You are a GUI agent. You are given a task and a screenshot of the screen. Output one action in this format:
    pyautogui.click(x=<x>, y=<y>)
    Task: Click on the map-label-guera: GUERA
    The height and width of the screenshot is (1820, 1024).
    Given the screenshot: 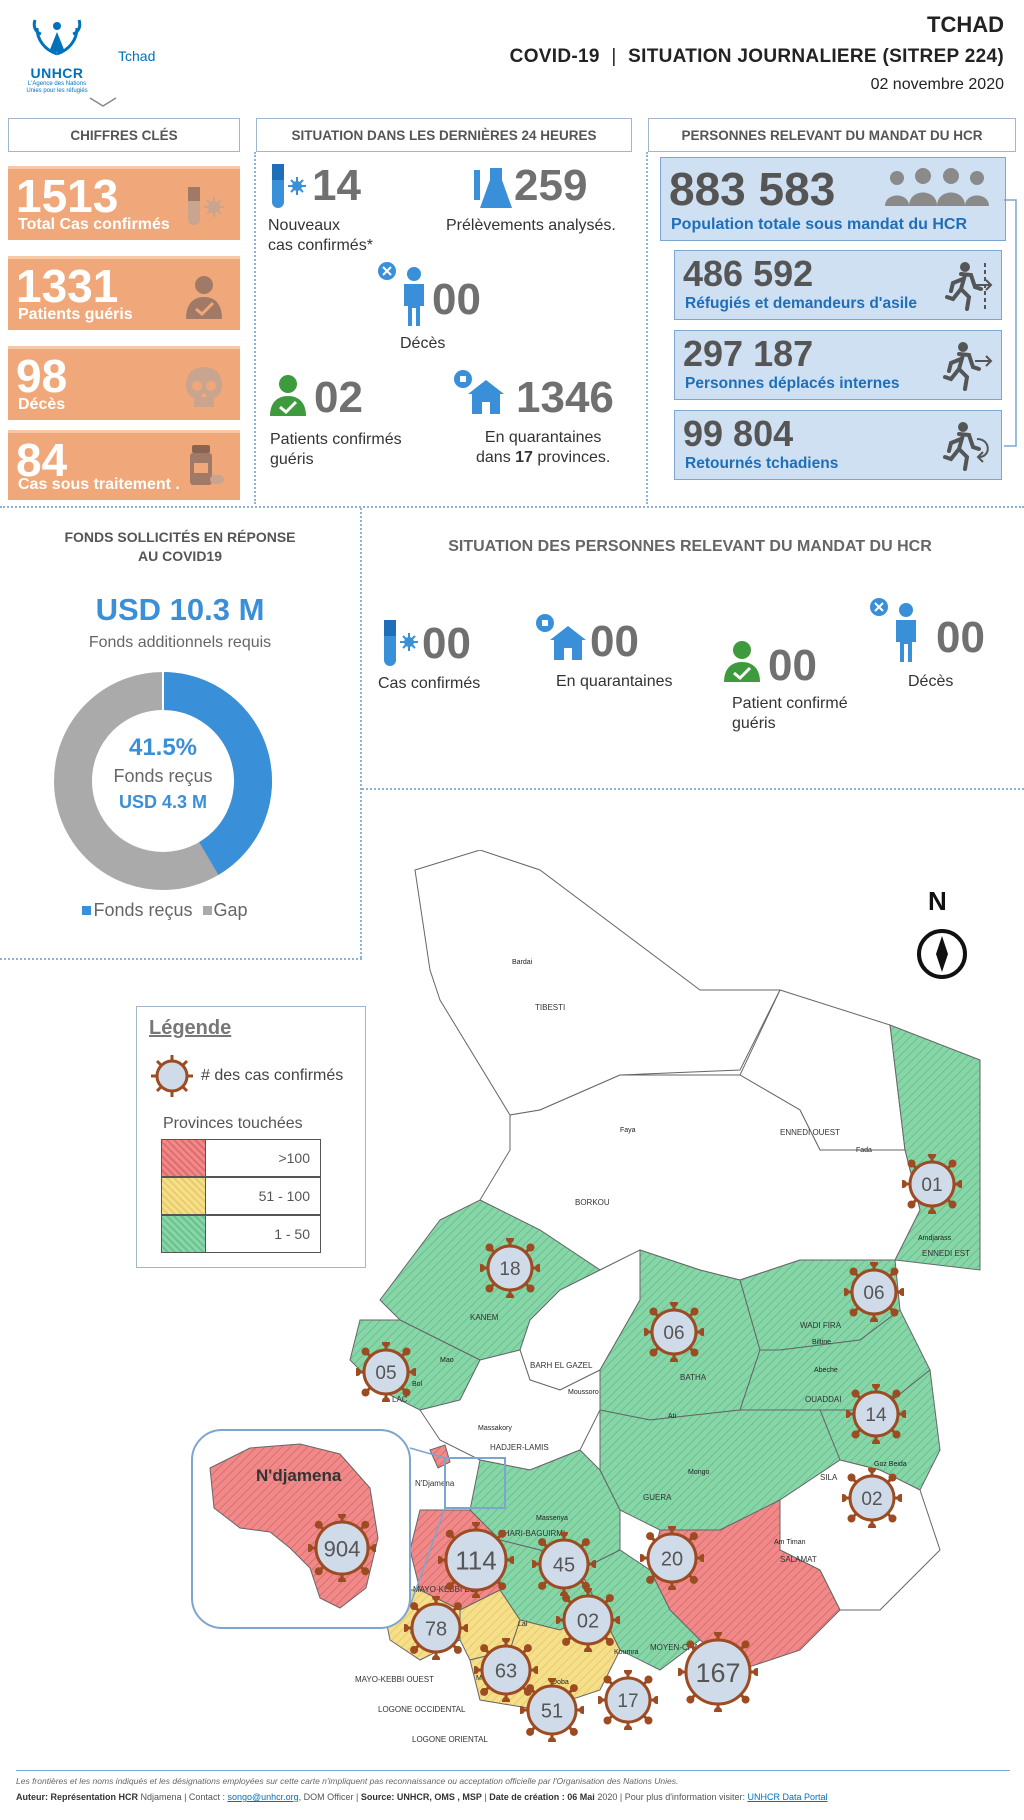 What is the action you would take?
    pyautogui.click(x=657, y=1497)
    